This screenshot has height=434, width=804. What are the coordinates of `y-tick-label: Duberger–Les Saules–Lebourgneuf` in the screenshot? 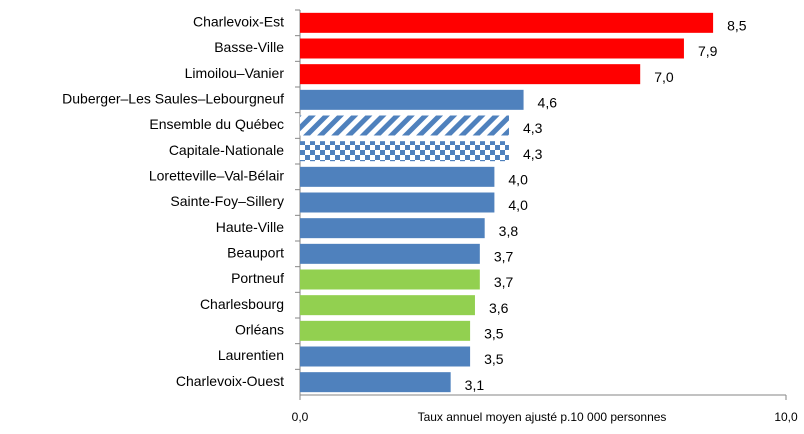 It's located at (173, 99).